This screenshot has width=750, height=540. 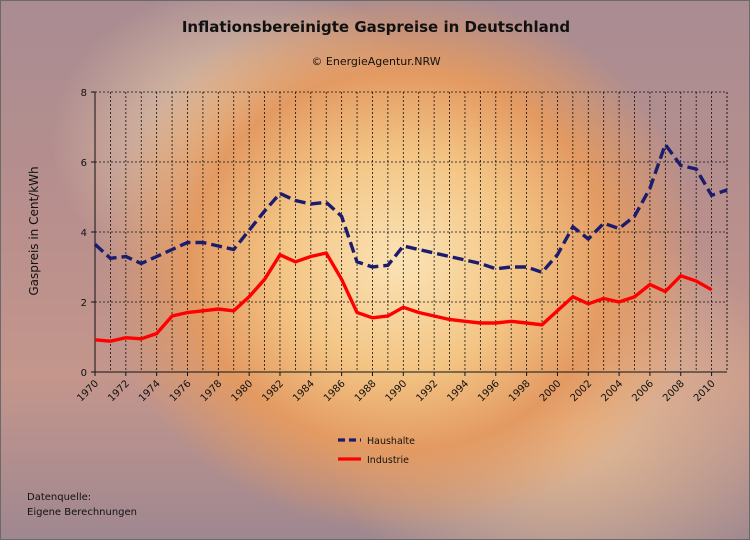 What do you see at coordinates (181, 391) in the screenshot?
I see `x-tick-label: 1976` at bounding box center [181, 391].